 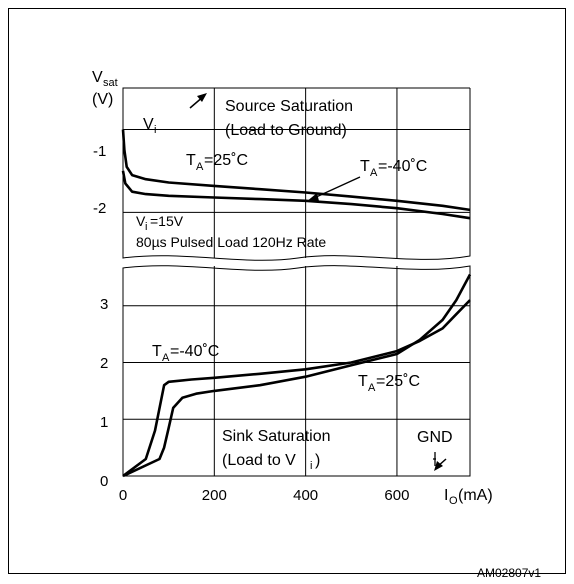 I want to click on svg-text: V, so click(x=141, y=221).